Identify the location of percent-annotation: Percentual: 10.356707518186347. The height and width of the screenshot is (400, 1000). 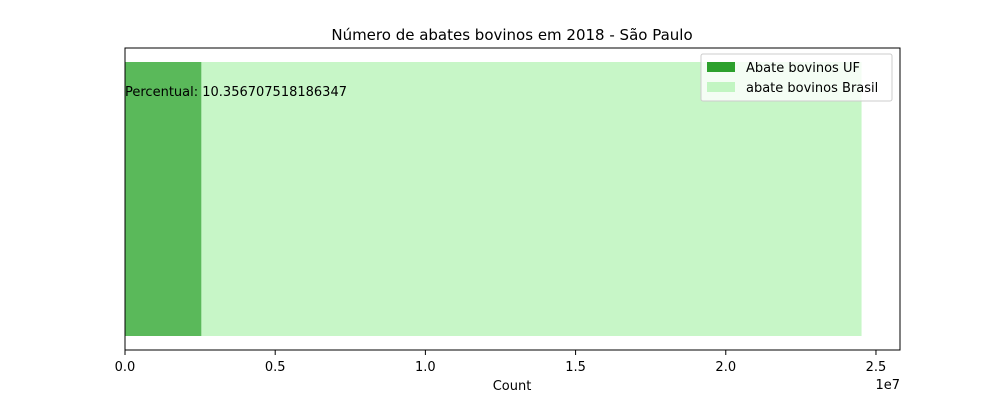
(236, 92).